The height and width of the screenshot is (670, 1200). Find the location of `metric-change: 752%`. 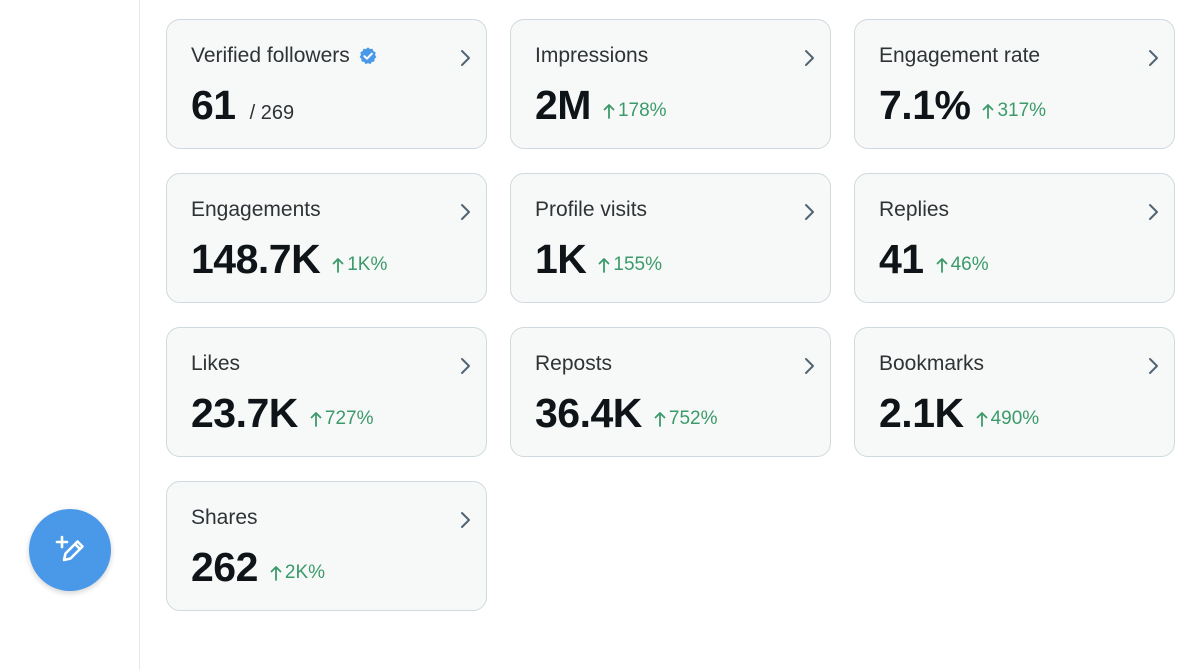

metric-change: 752% is located at coordinates (686, 419).